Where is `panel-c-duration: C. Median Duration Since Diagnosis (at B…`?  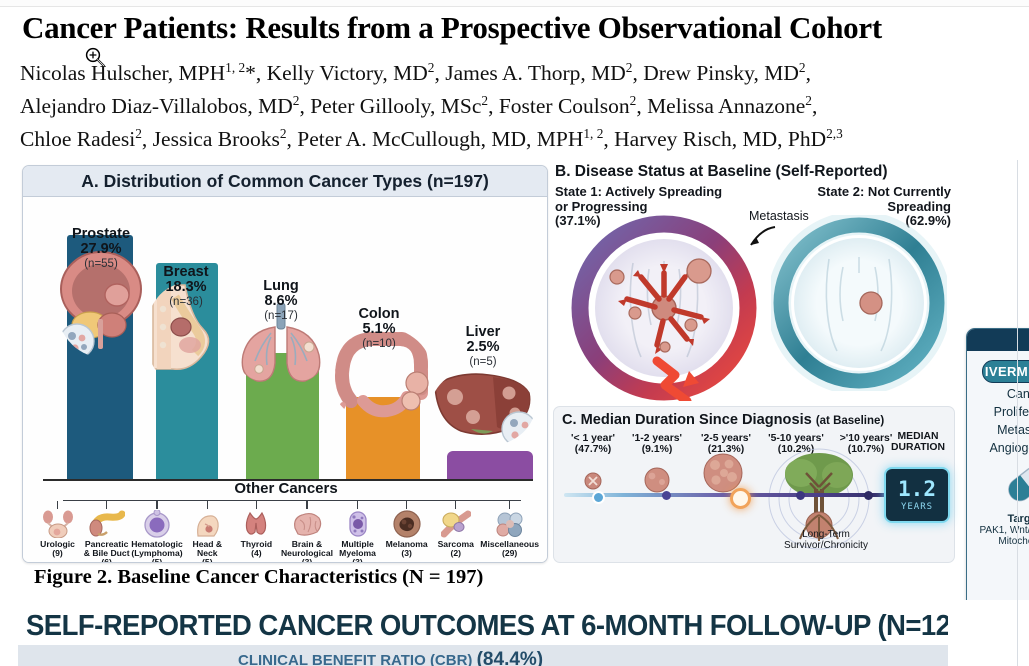 panel-c-duration: C. Median Duration Since Diagnosis (at B… is located at coordinates (754, 484).